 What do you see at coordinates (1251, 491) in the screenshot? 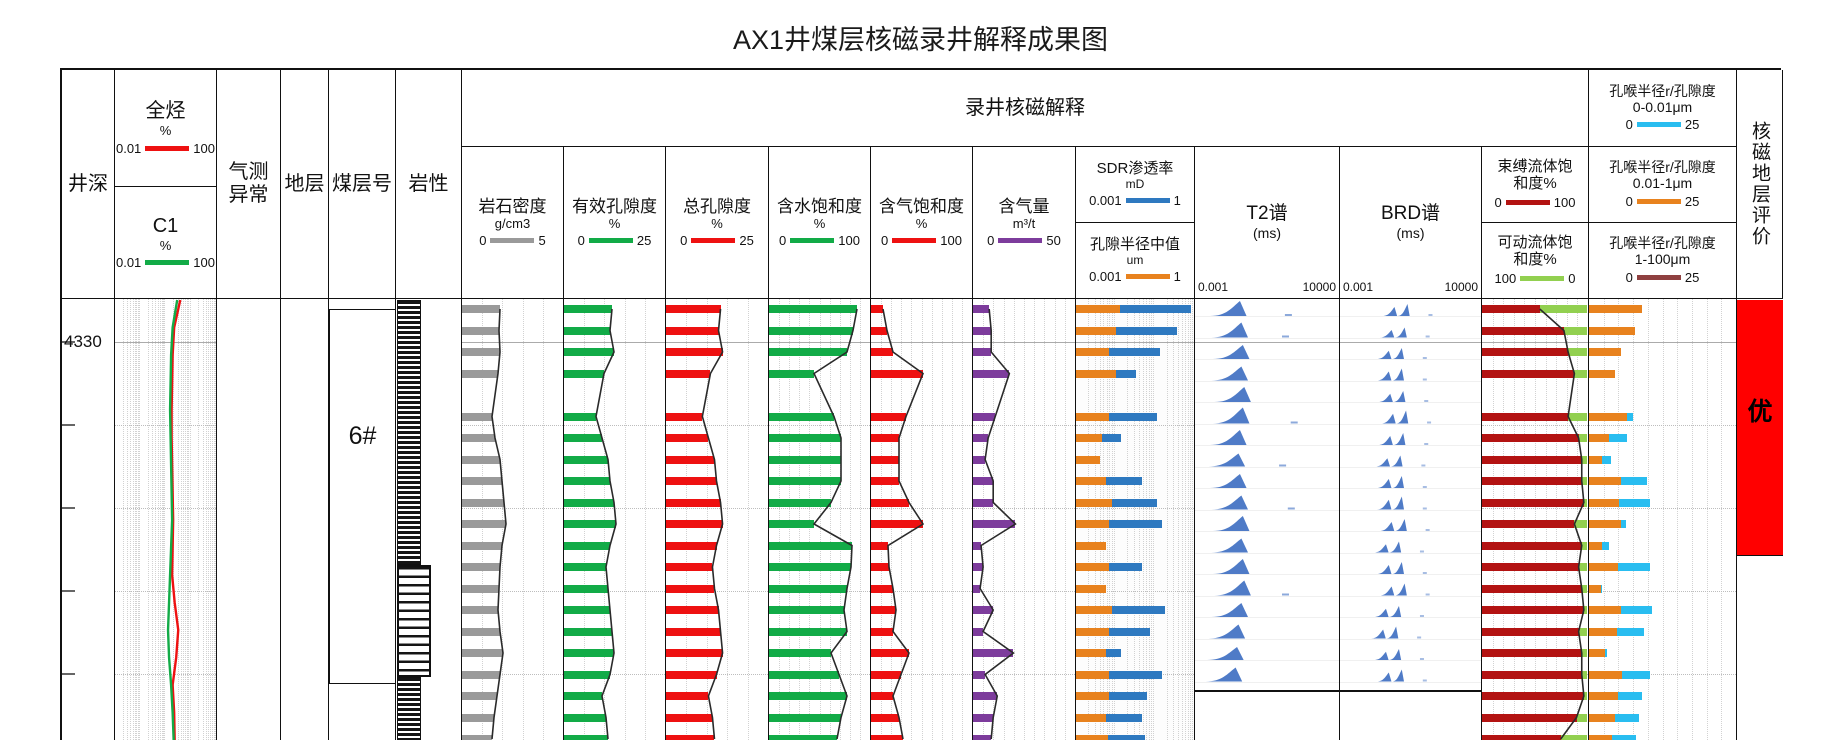
I see `t2-spectra` at bounding box center [1251, 491].